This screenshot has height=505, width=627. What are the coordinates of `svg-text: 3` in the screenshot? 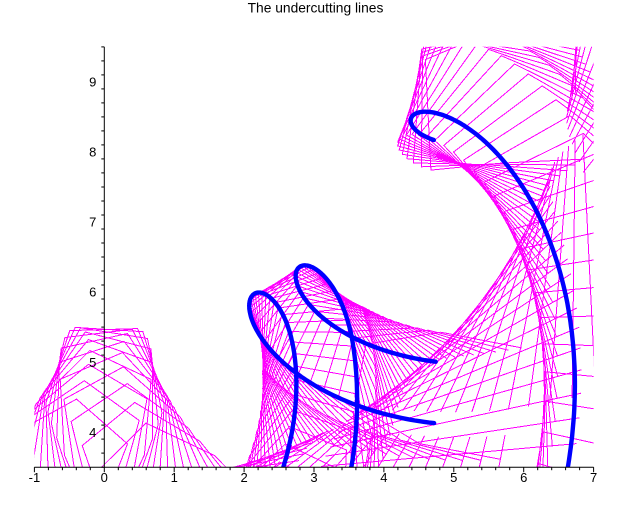 It's located at (313, 477).